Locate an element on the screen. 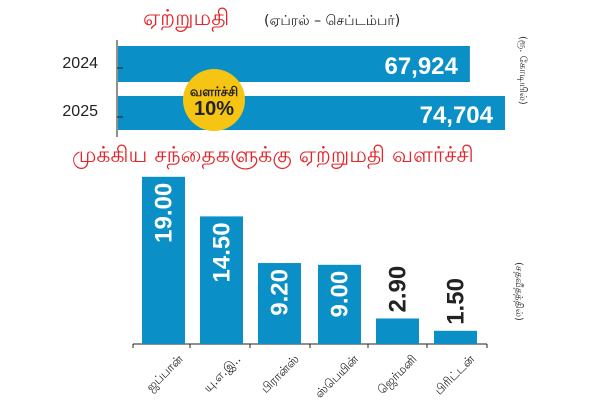 This screenshot has height=413, width=600. growth-badge is located at coordinates (214, 100).